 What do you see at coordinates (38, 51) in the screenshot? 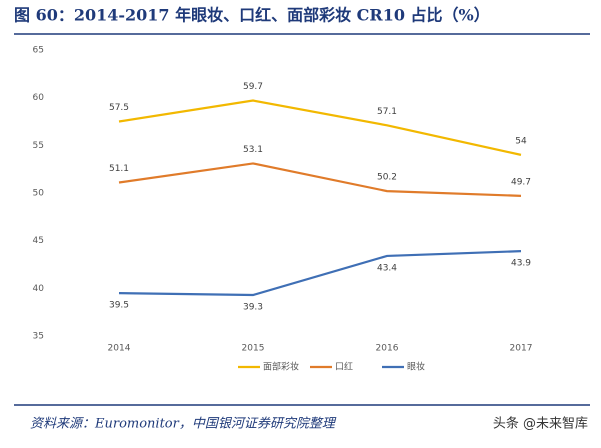
I see `y-tick-label: 65` at bounding box center [38, 51].